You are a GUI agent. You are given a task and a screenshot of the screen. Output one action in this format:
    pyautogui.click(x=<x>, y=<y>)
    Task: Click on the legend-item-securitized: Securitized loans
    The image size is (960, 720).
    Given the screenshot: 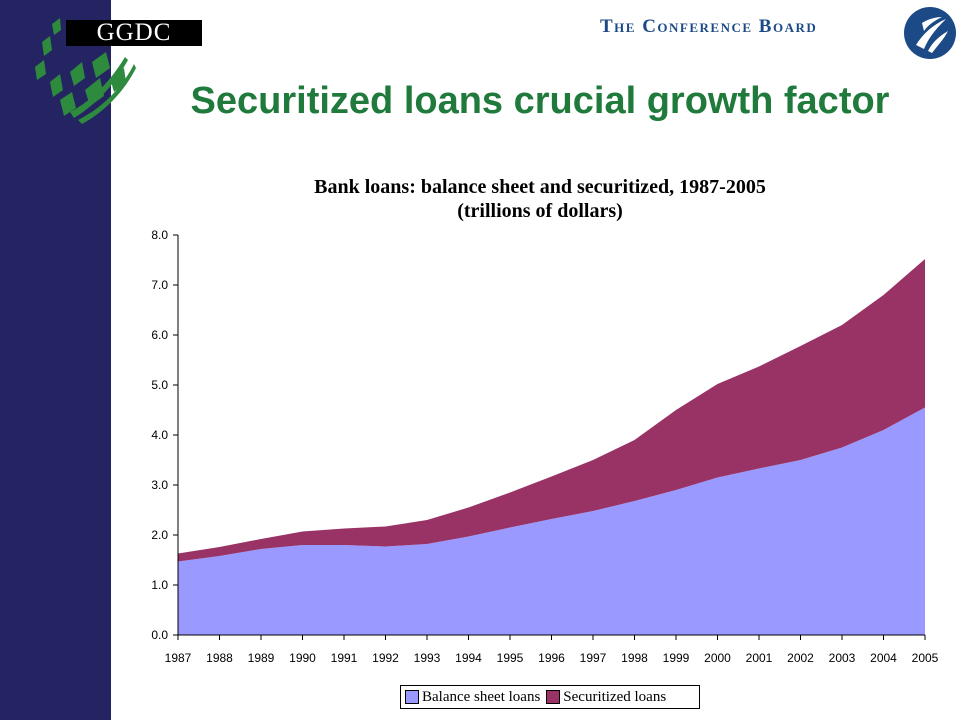 What is the action you would take?
    pyautogui.click(x=606, y=697)
    